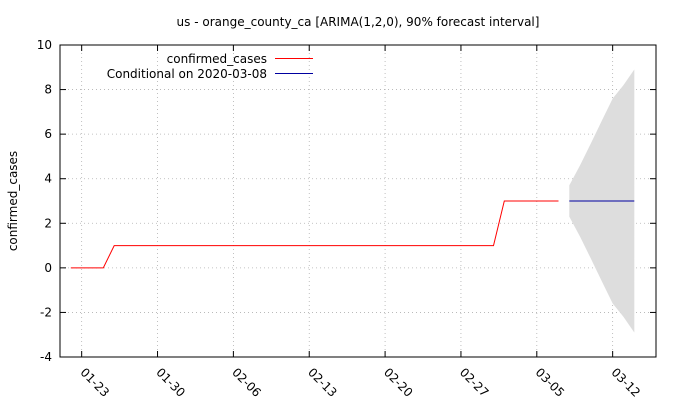 Image resolution: width=680 pixels, height=404 pixels. I want to click on y-tick-label: -2, so click(46, 312).